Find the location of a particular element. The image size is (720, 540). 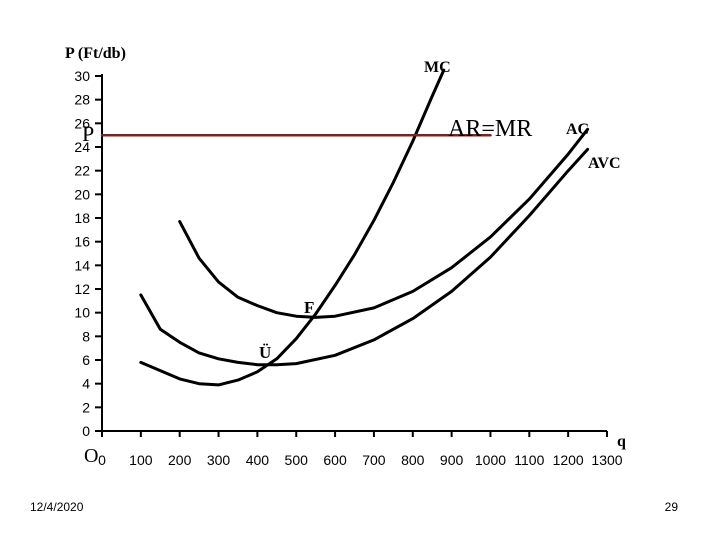

series-label-mc: MC is located at coordinates (437, 67).